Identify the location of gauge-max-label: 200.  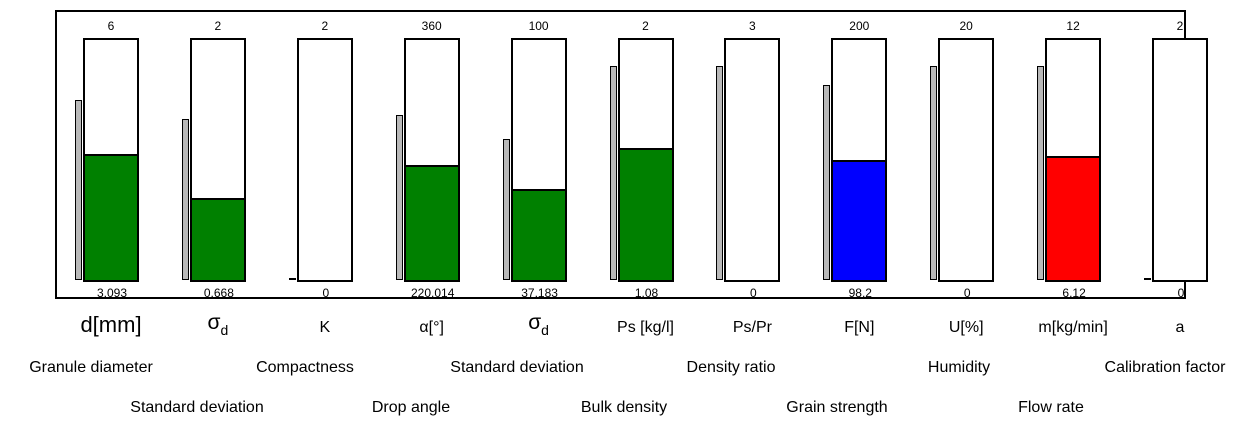
(859, 26).